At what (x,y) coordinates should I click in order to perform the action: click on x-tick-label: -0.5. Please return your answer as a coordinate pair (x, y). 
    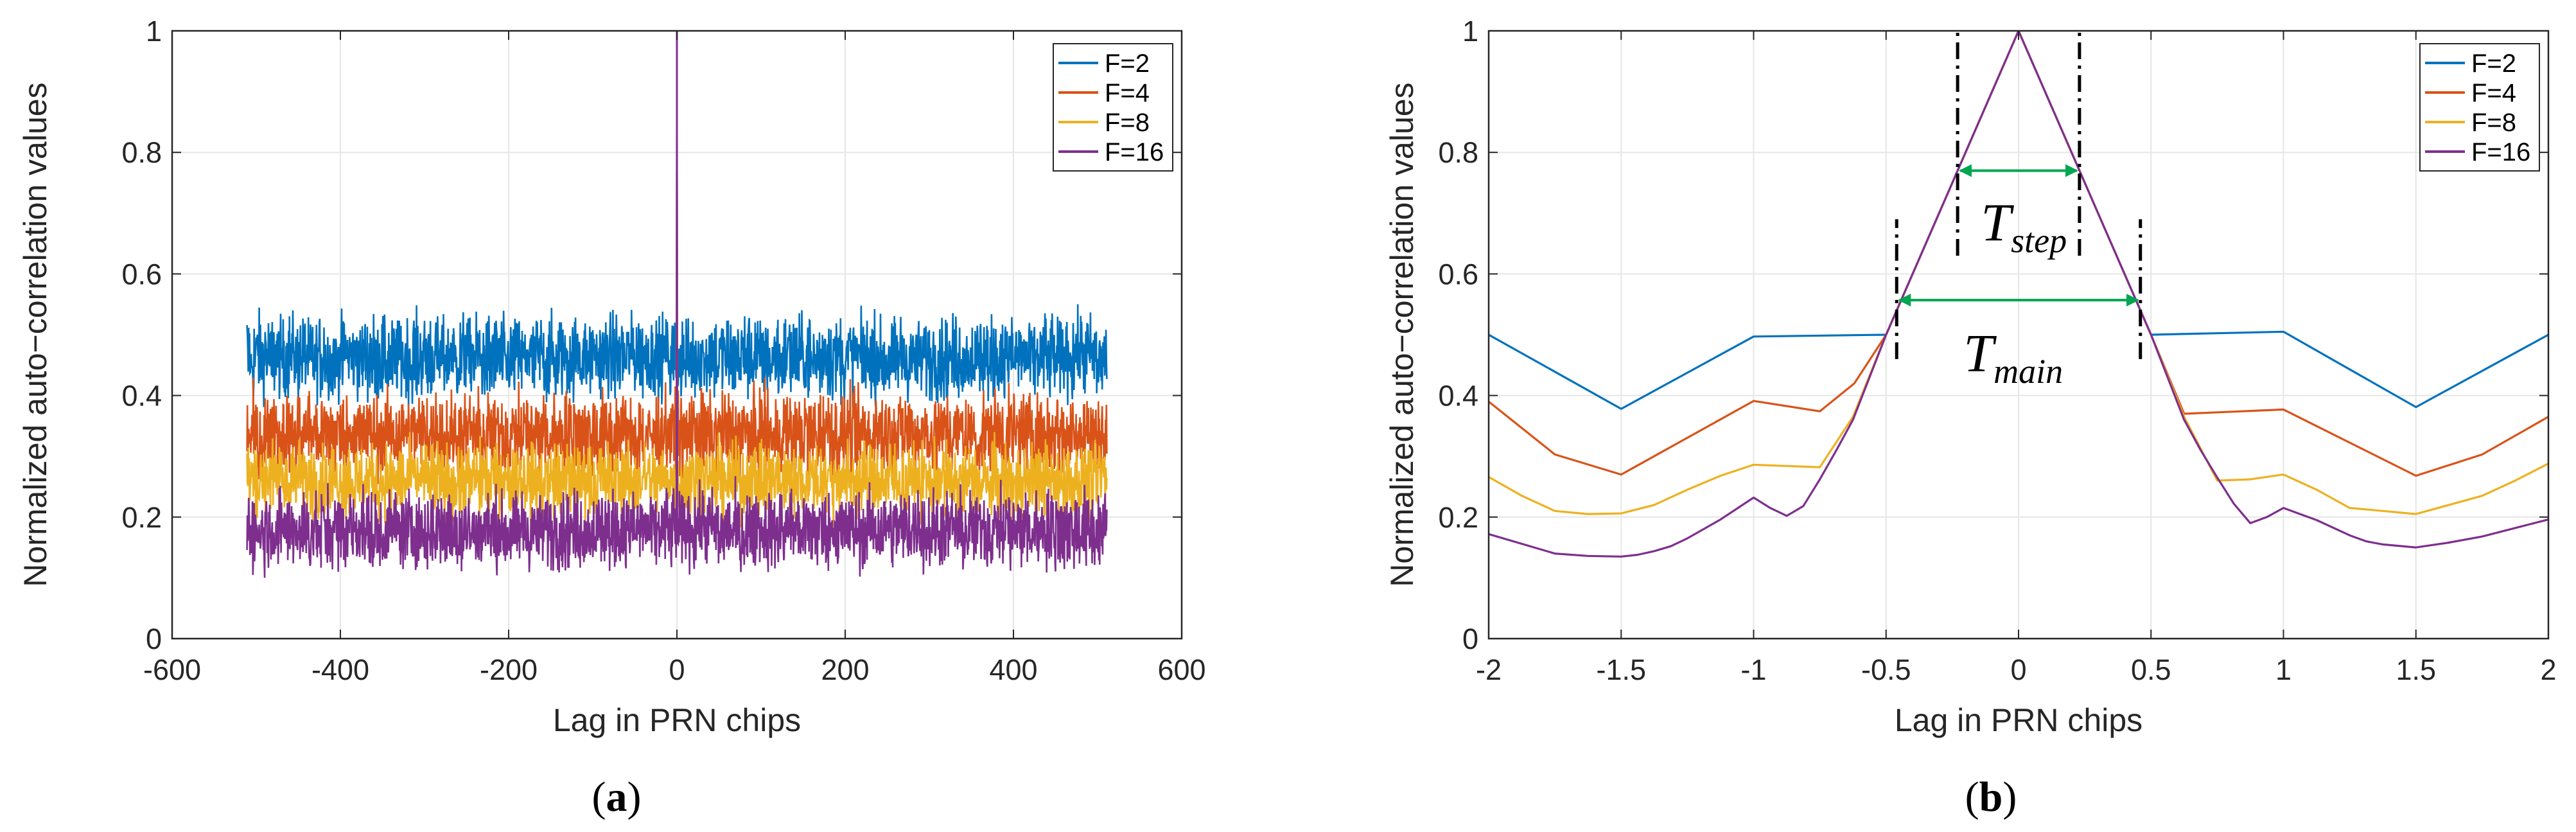
    Looking at the image, I should click on (1886, 669).